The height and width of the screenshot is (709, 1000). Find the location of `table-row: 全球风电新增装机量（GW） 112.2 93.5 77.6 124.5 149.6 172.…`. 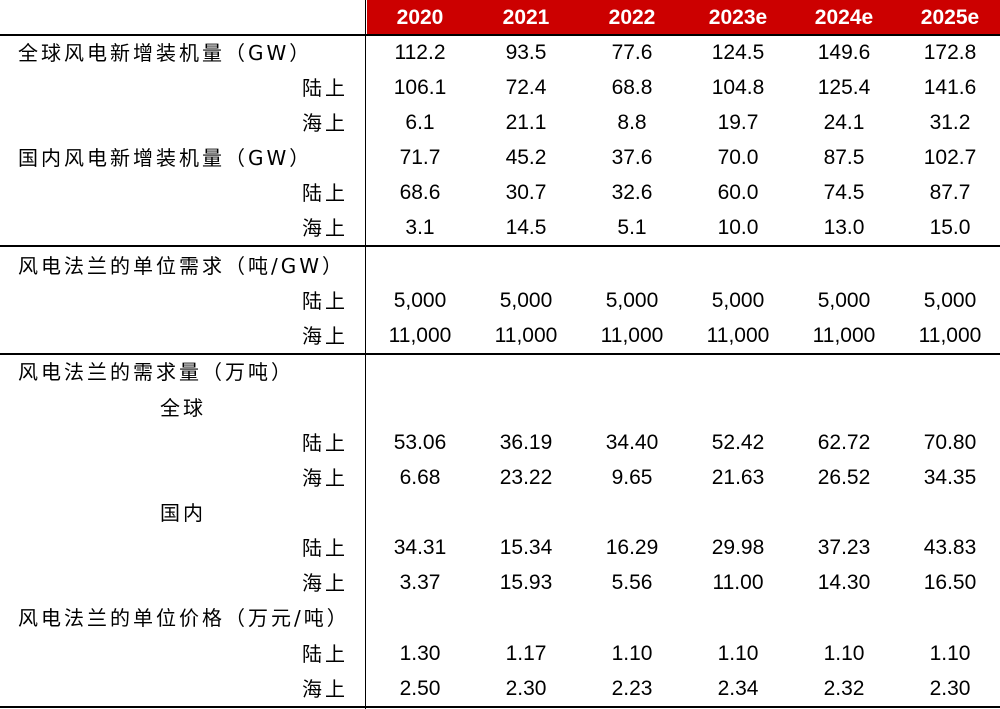

table-row: 全球风电新增装机量（GW） 112.2 93.5 77.6 124.5 149.6 172.… is located at coordinates (500, 53).